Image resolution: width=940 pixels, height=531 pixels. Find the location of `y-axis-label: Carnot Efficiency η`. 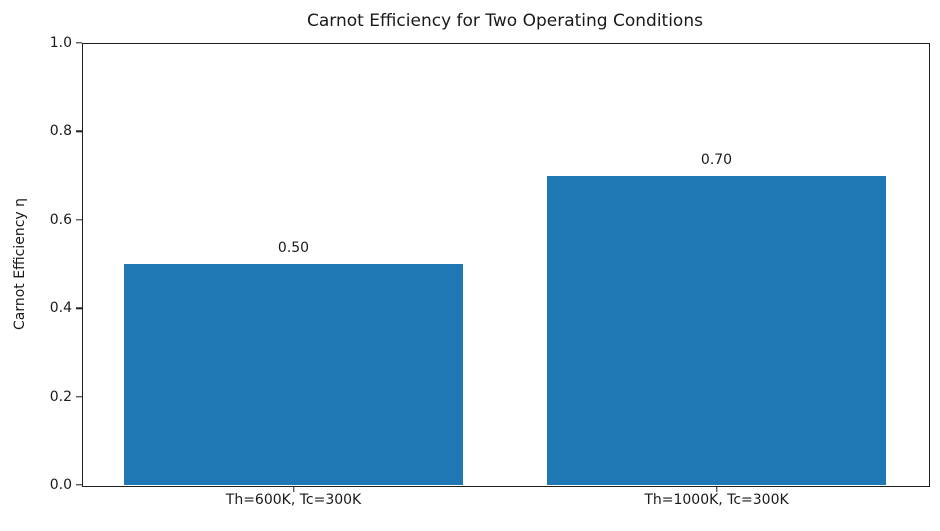

y-axis-label: Carnot Efficiency η is located at coordinates (20, 264).